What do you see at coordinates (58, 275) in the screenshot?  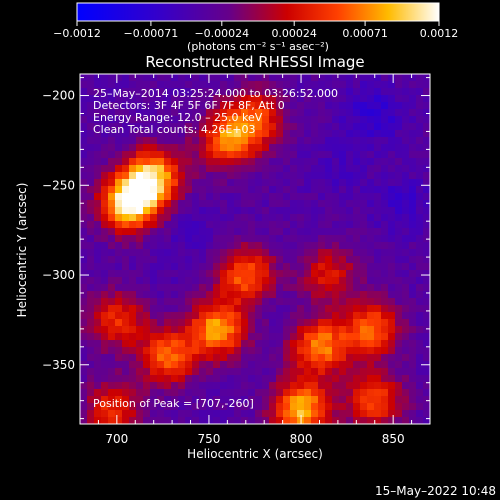 I see `y-tick-label: −300` at bounding box center [58, 275].